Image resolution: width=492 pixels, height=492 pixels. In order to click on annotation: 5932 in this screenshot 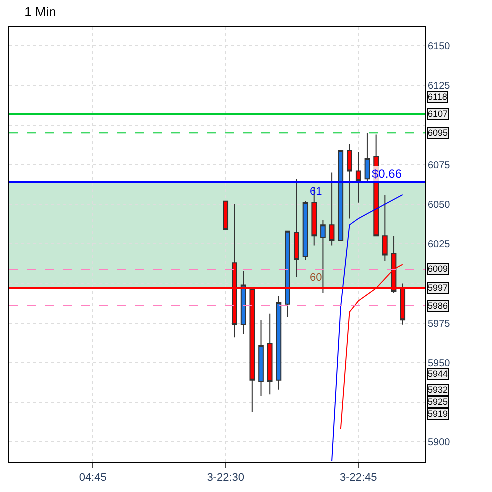, I will do `click(438, 390)`.